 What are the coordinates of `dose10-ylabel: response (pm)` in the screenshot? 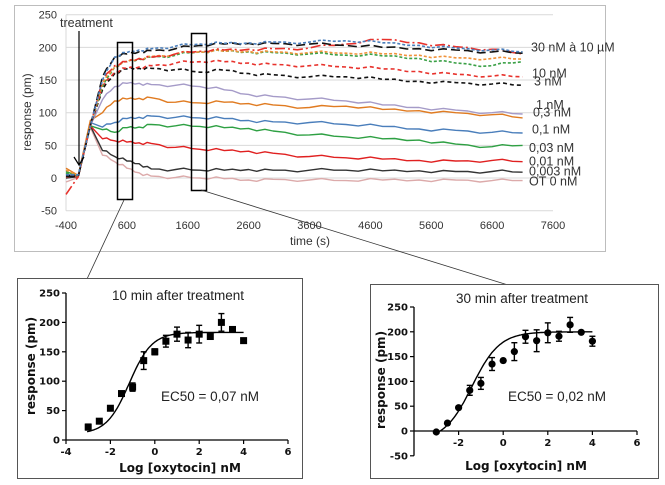 It's located at (31, 366).